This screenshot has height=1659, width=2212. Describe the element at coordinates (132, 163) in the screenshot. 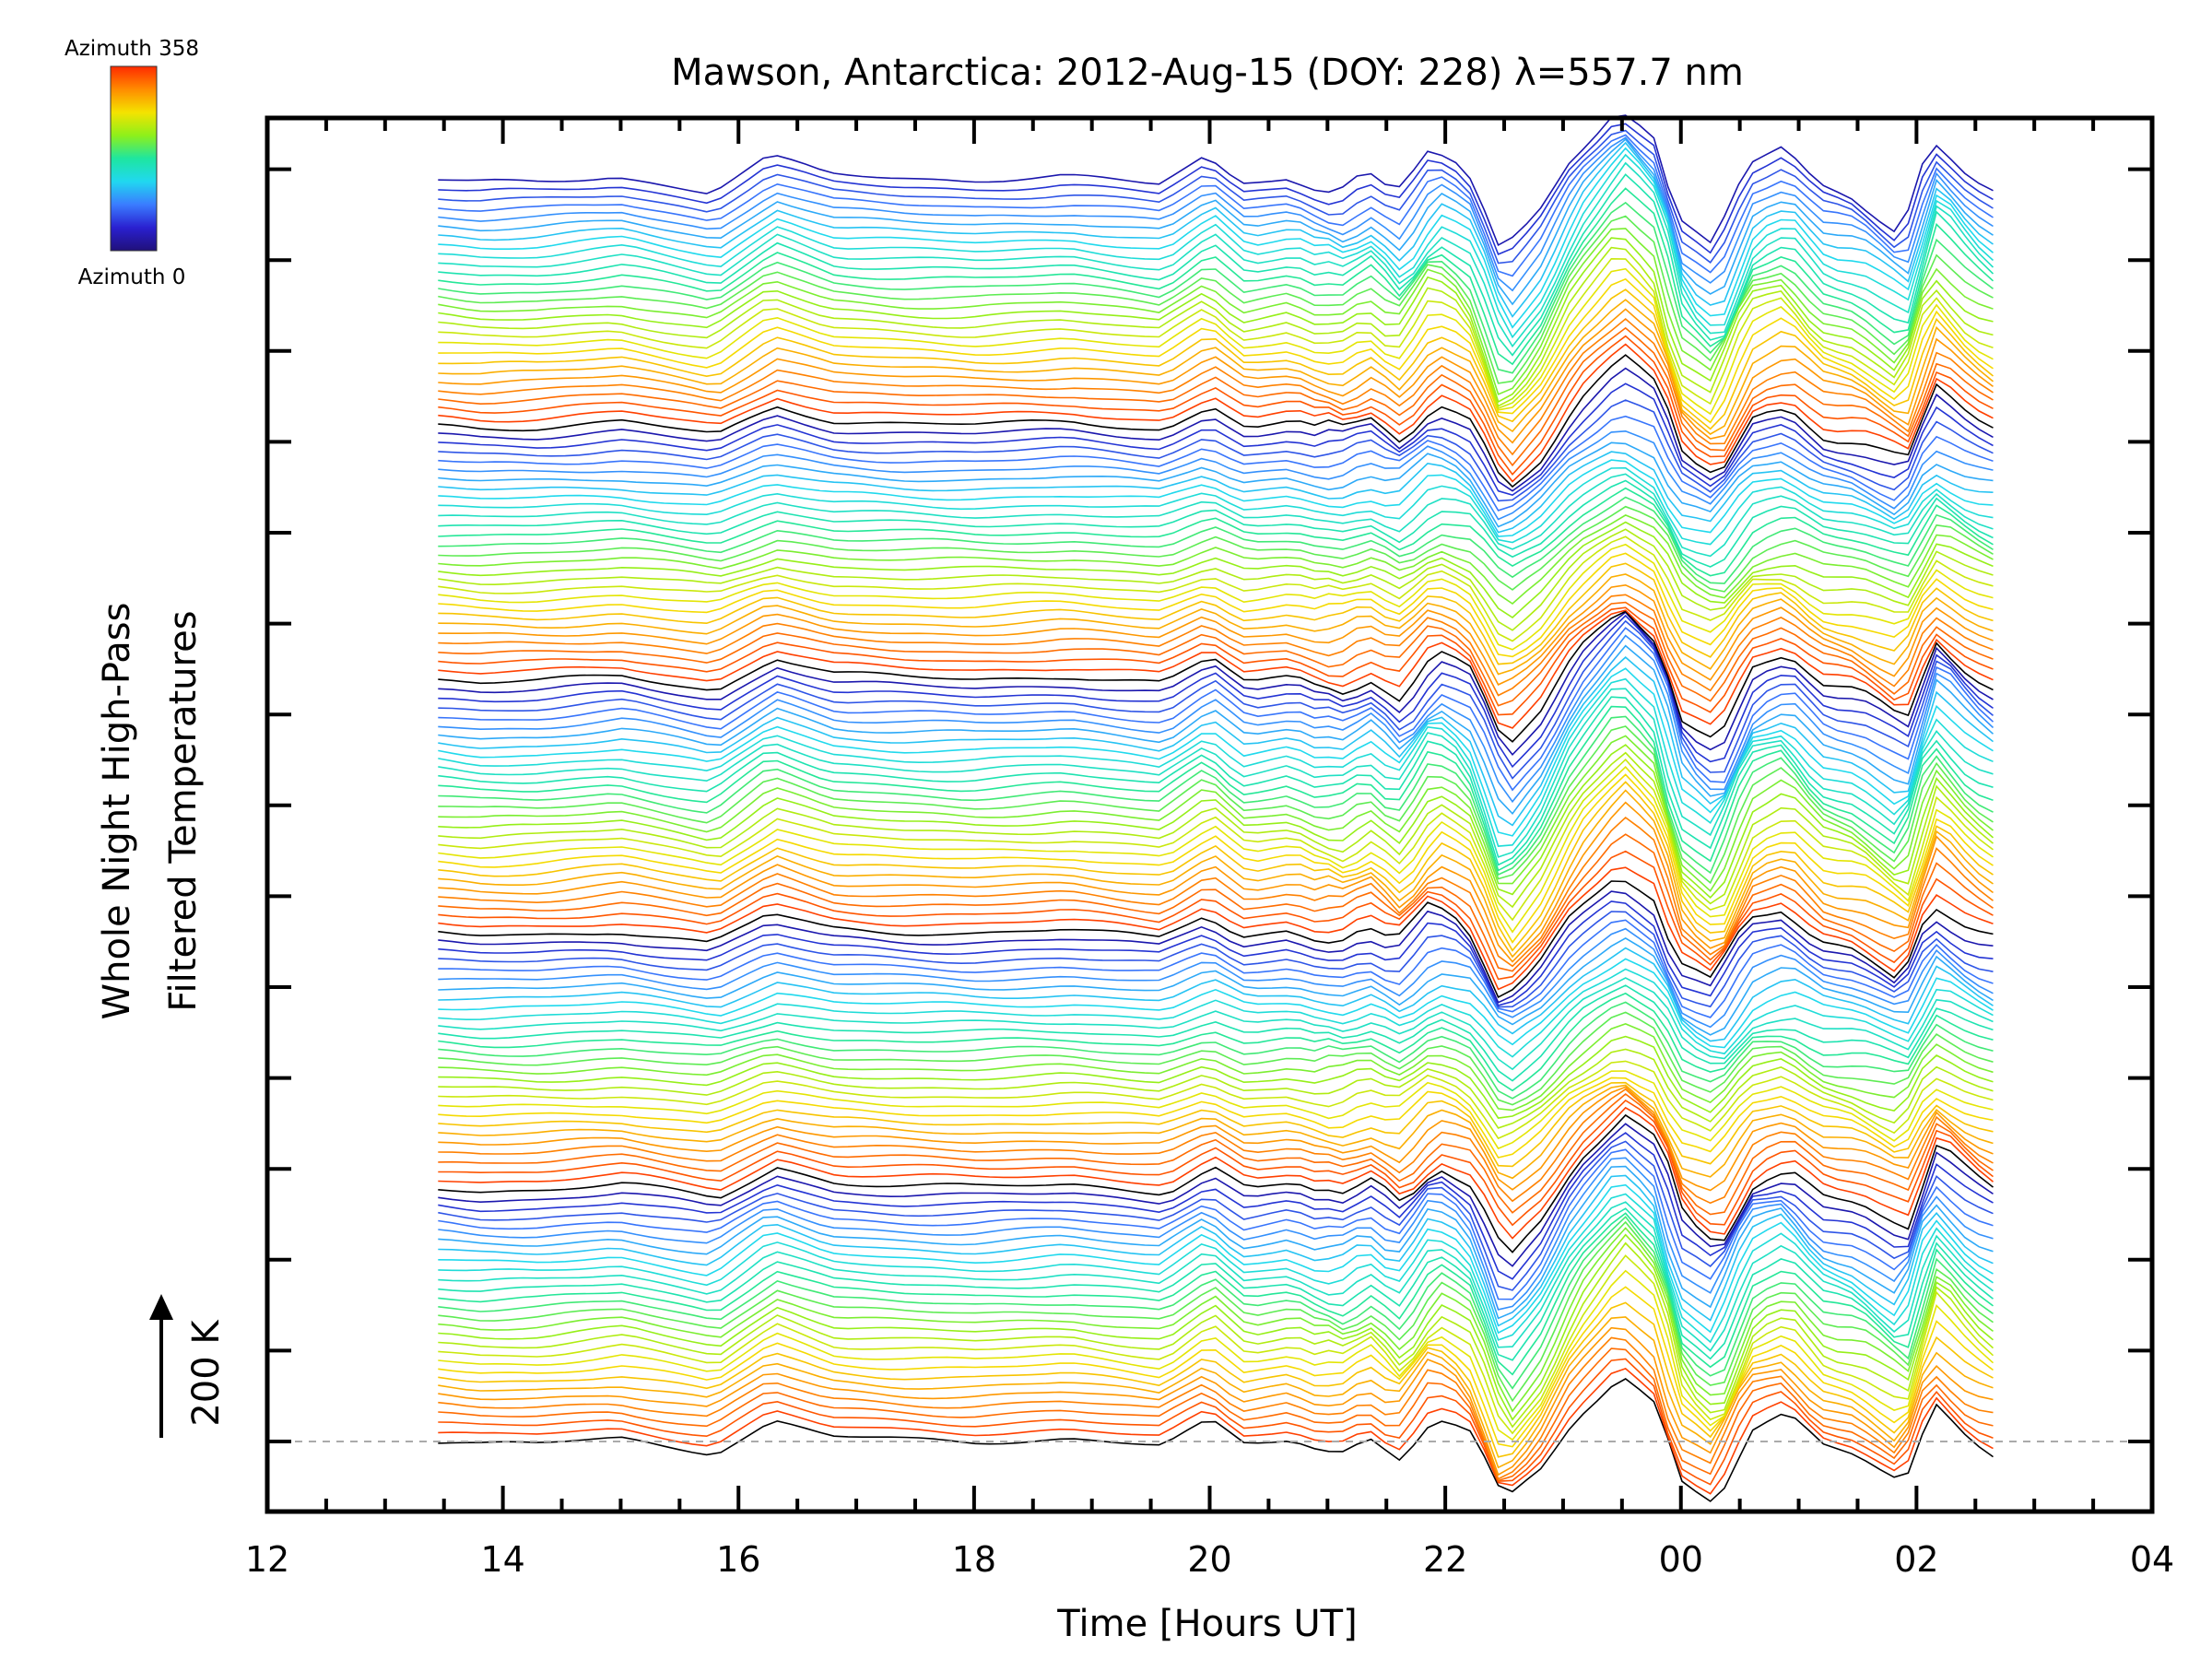

I see `colorbar: Azimuth 358 Azimuth 0` at that location.